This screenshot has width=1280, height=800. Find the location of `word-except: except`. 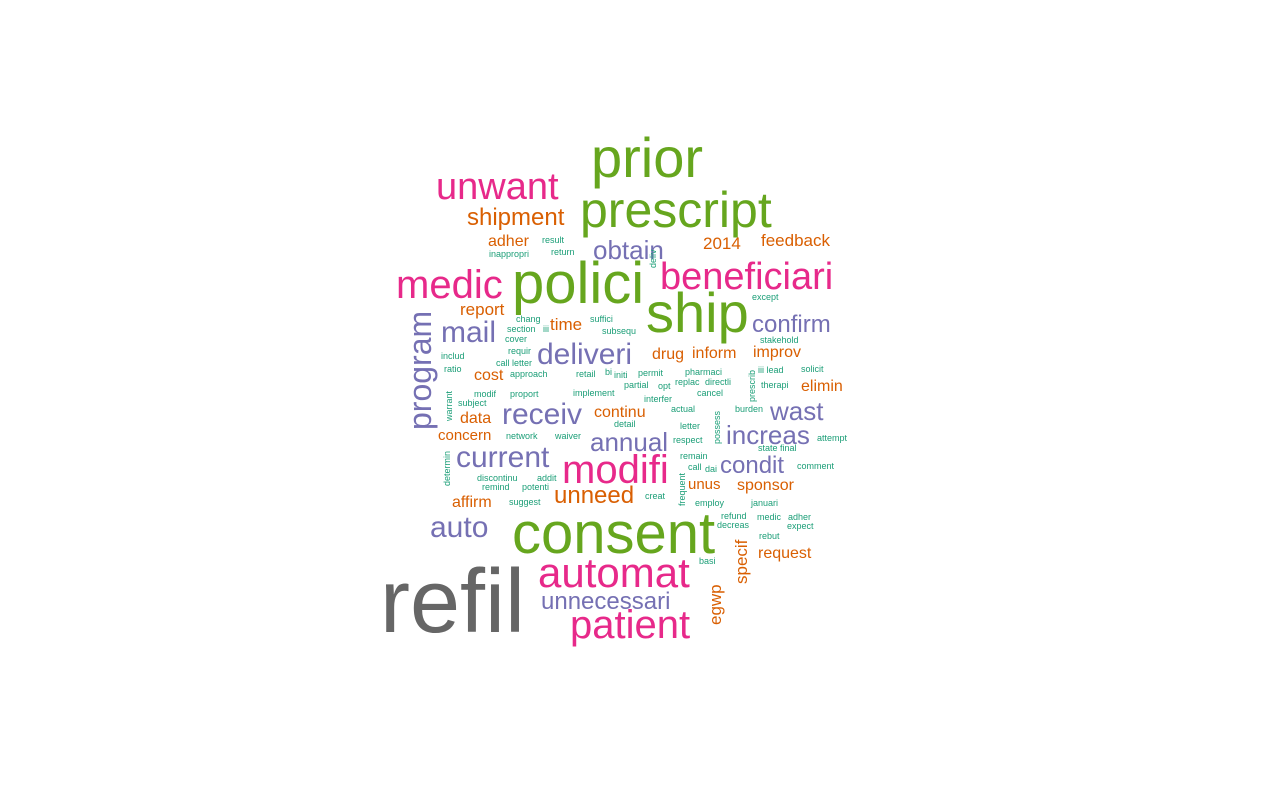

word-except: except is located at coordinates (765, 297).